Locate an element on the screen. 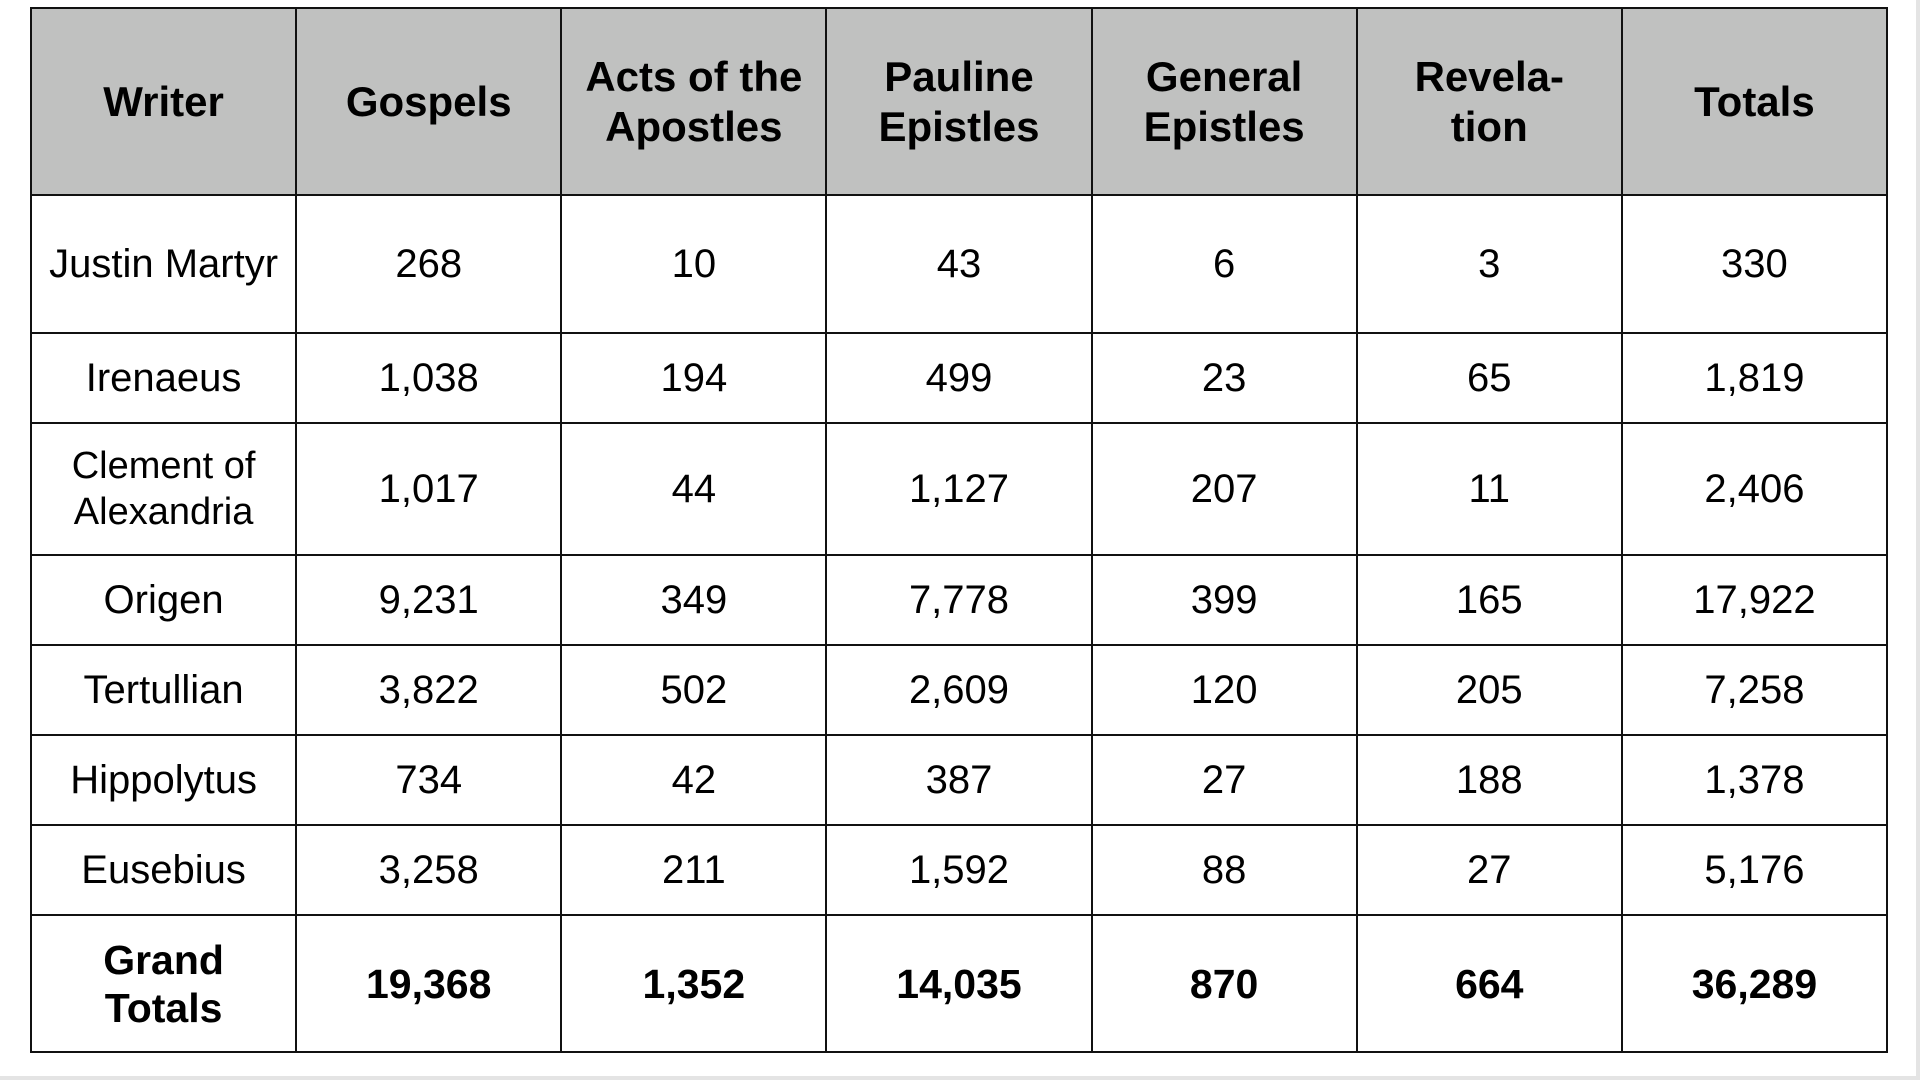 The image size is (1920, 1080). cell-acts: 10 is located at coordinates (694, 264).